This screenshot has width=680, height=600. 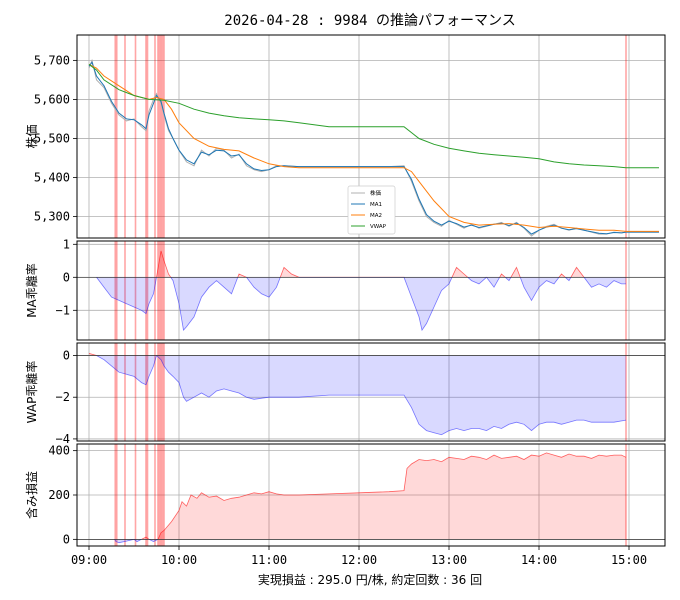 I want to click on legend-entry: MA1, so click(x=376, y=205).